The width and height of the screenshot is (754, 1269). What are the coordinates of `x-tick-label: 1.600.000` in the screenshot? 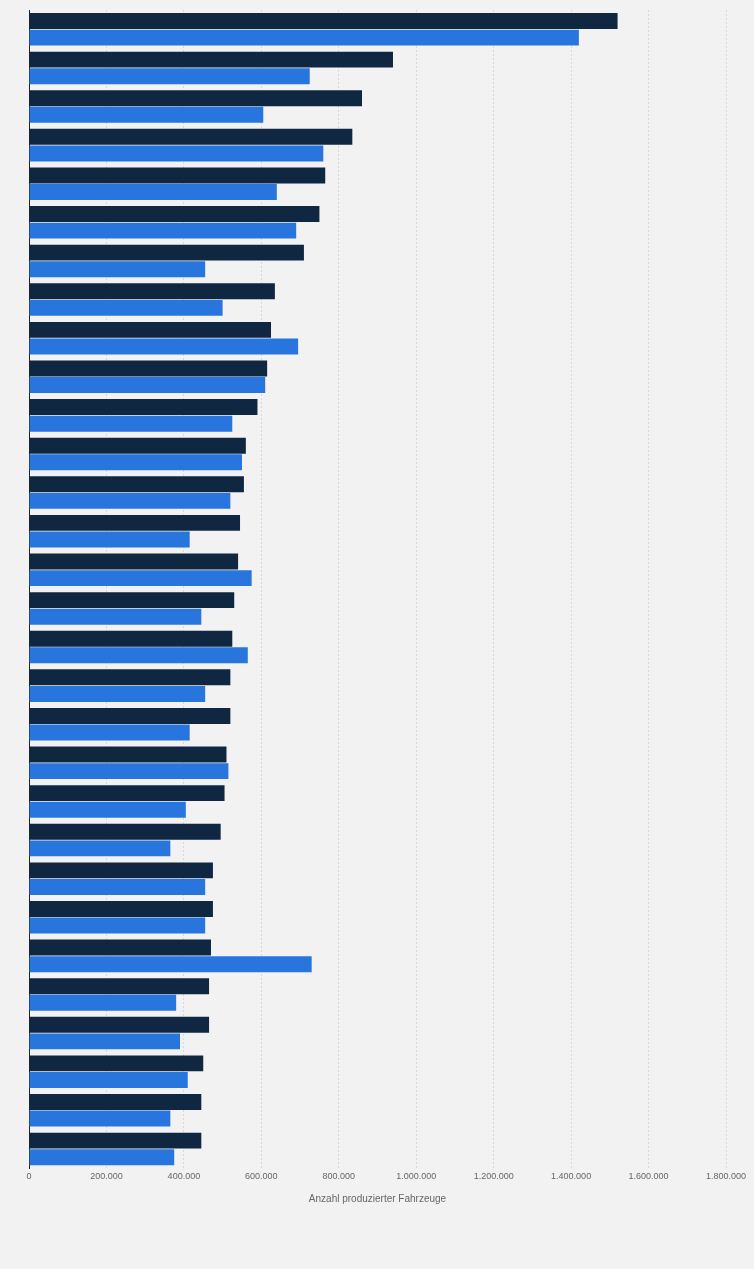 It's located at (648, 1176).